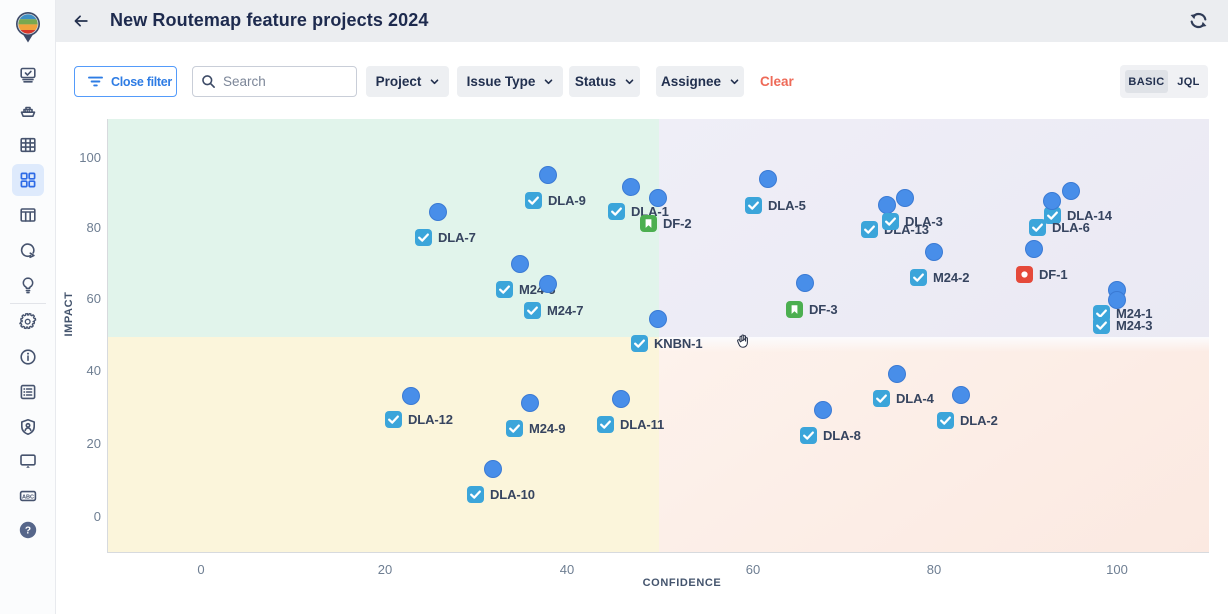 This screenshot has width=1228, height=614. Describe the element at coordinates (28, 498) in the screenshot. I see `svg-text: ABC` at that location.